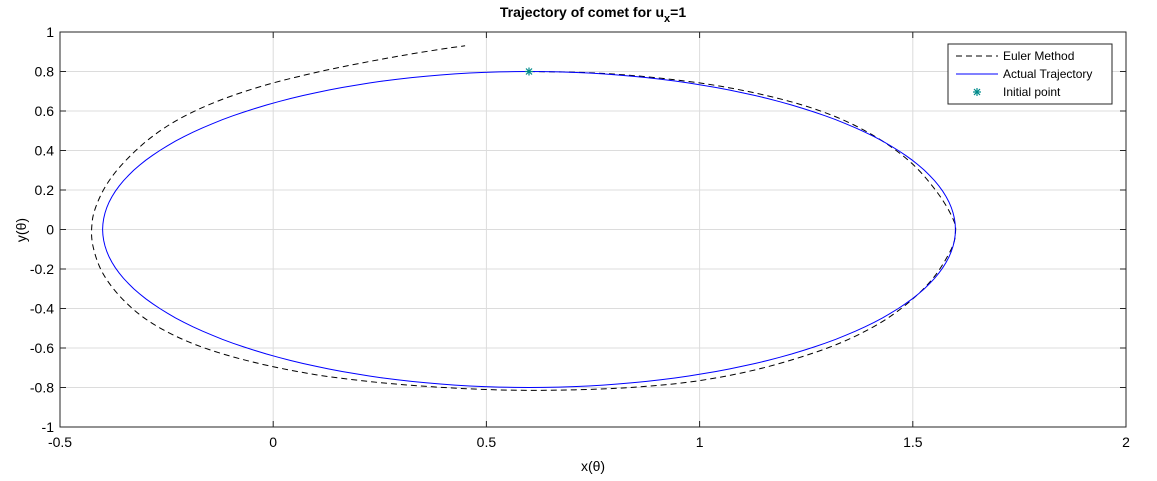 Image resolution: width=1157 pixels, height=481 pixels. Describe the element at coordinates (42, 388) in the screenshot. I see `y-tick-label: -0.8` at that location.